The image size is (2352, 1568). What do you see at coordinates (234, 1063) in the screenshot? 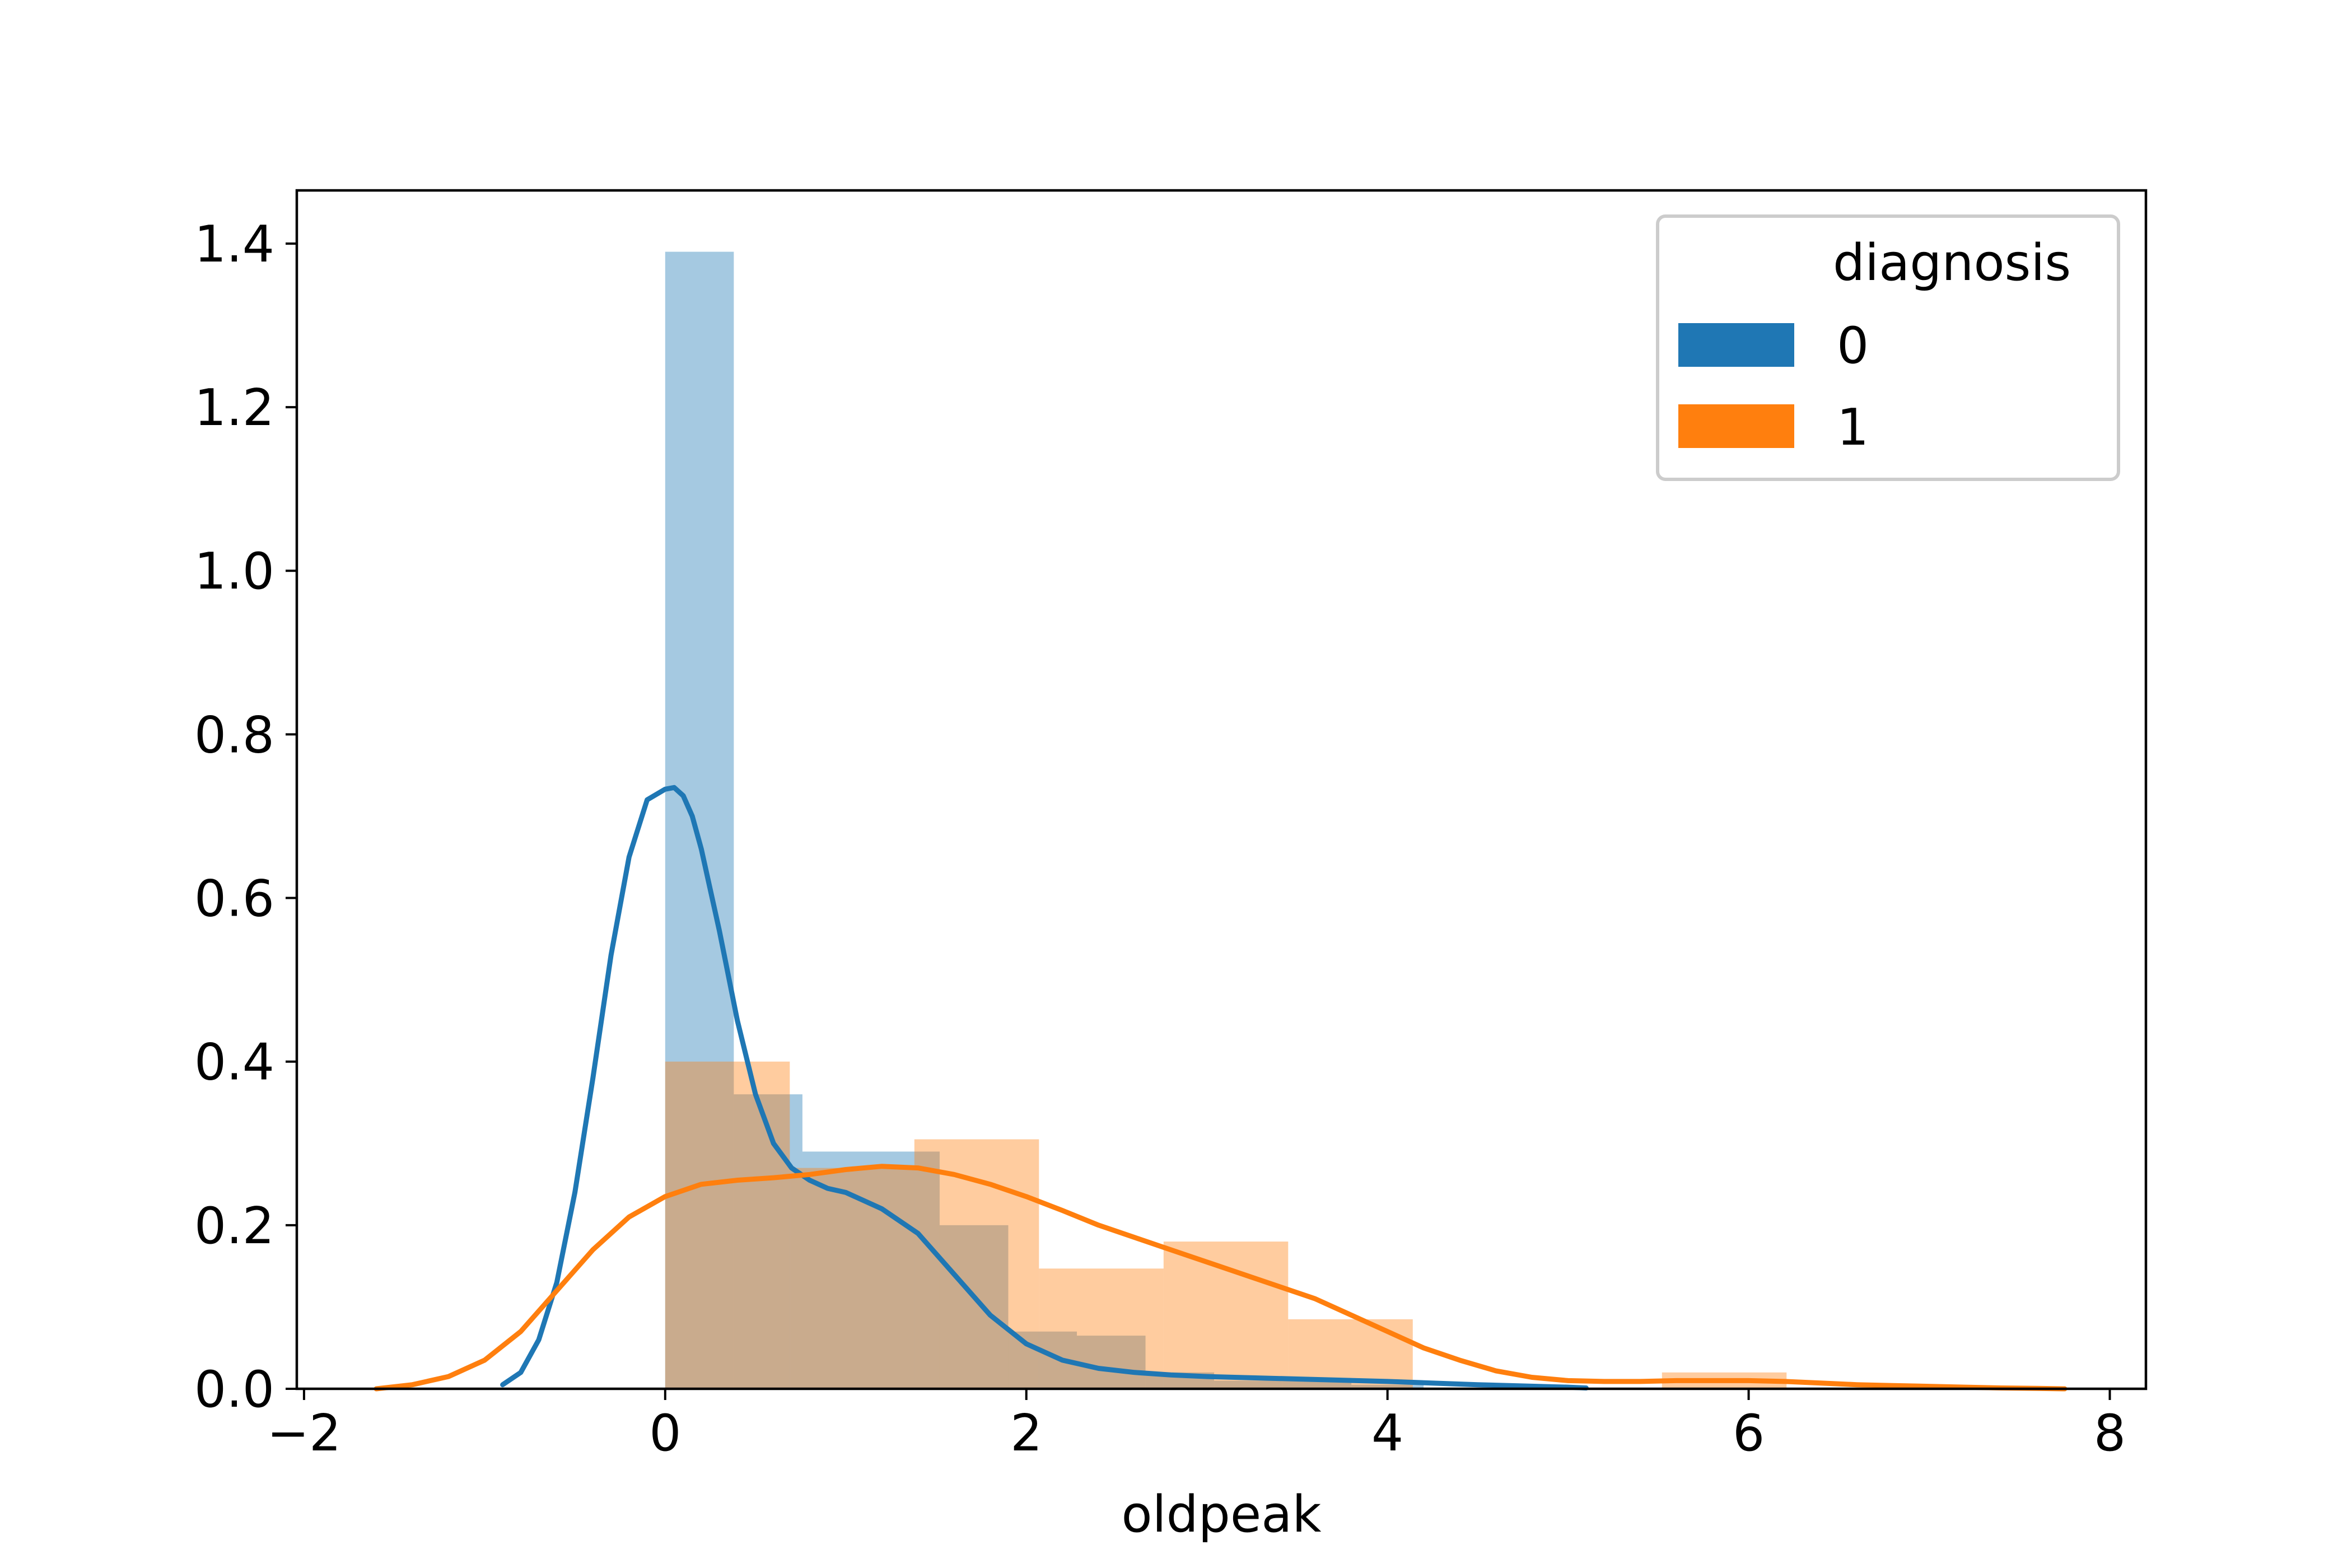
I see `y-tick-label: 0.4` at bounding box center [234, 1063].